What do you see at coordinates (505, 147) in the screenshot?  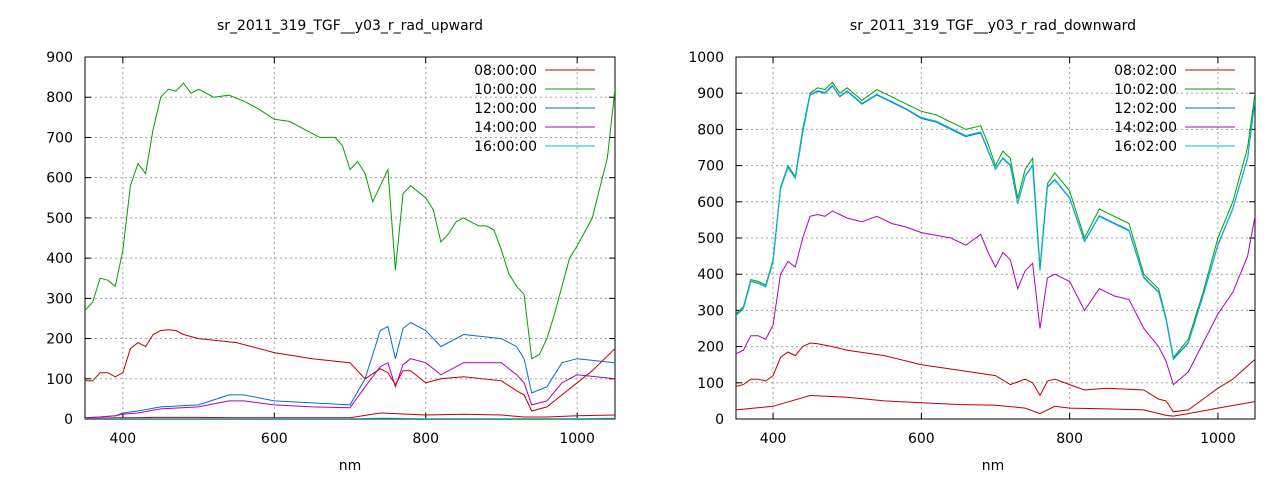 I see `legend-label: 16:00:00` at bounding box center [505, 147].